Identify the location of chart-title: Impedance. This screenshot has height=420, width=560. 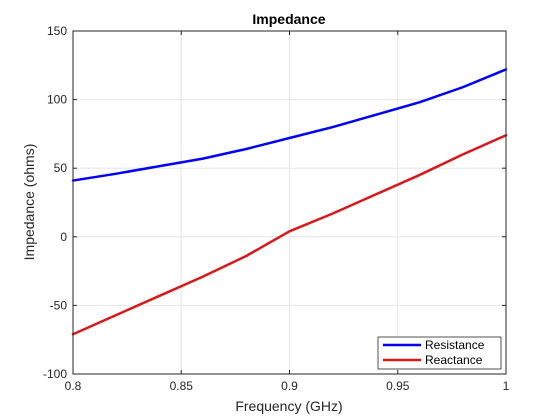
(288, 19).